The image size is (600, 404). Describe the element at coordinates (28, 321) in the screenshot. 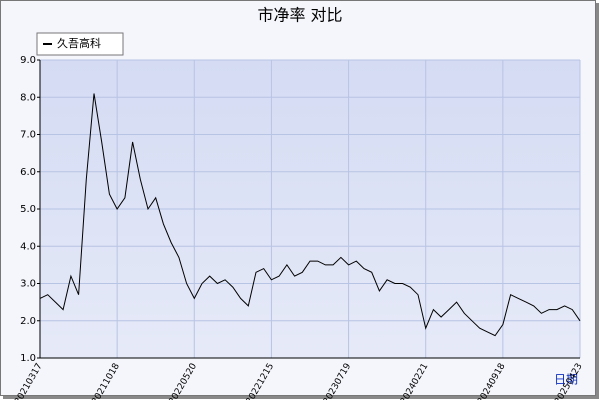

I see `y-tick-label: 2.0` at that location.